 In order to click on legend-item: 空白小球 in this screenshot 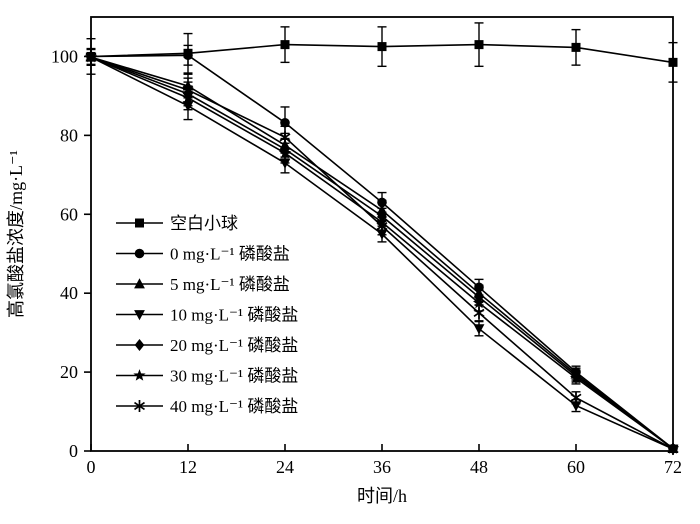, I will do `click(177, 223)`.